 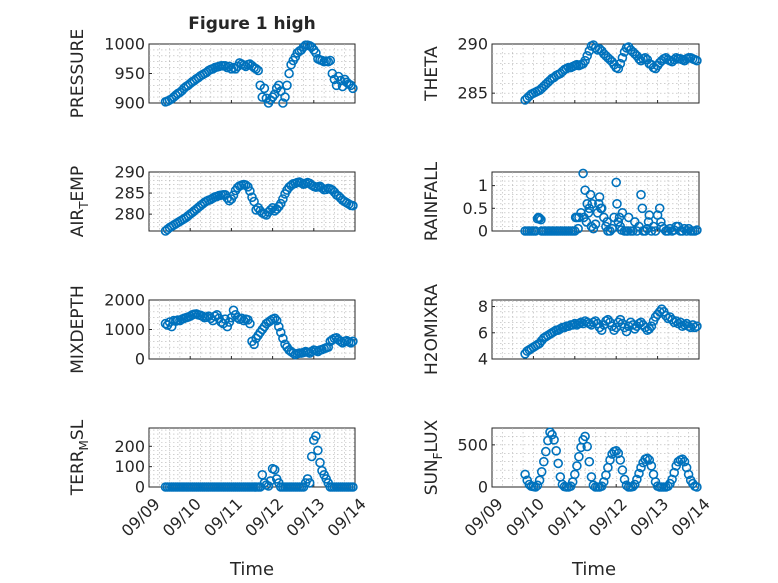 I want to click on pressure-series, so click(x=259, y=74).